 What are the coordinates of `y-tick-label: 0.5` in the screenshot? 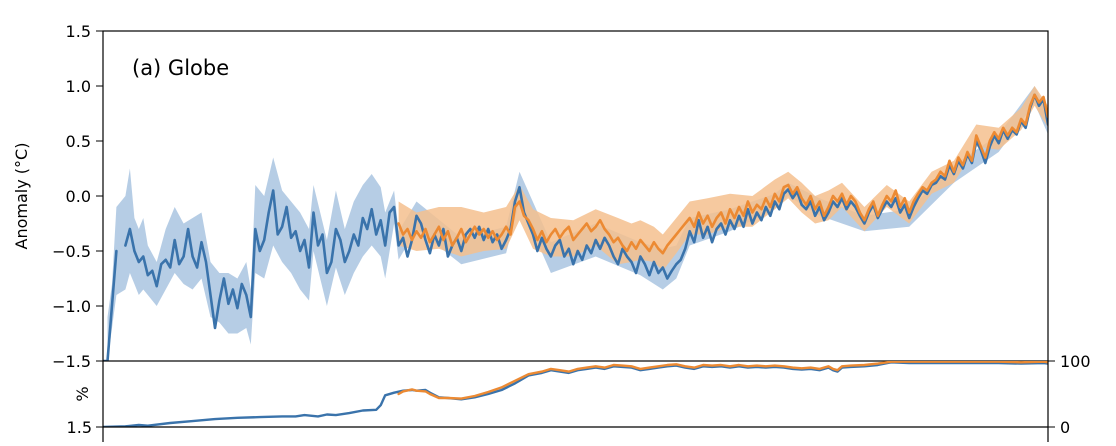 It's located at (78, 141).